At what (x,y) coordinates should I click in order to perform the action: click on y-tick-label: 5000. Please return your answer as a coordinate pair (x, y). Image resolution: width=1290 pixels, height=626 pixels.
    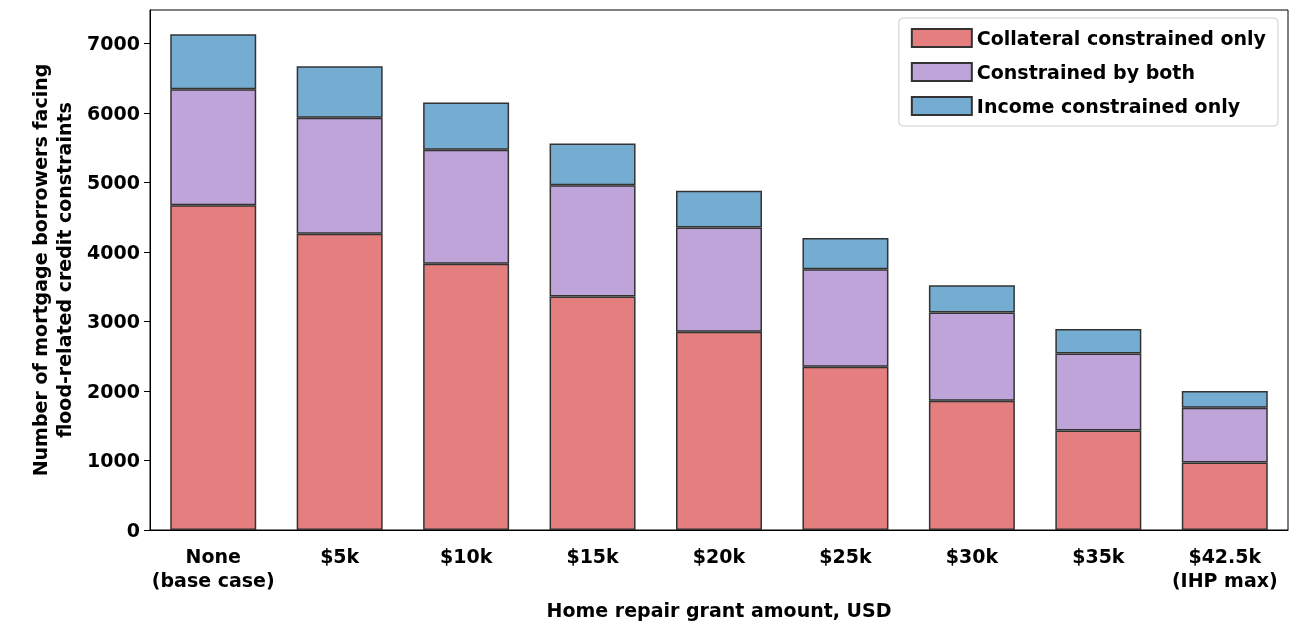
    Looking at the image, I should click on (113, 182).